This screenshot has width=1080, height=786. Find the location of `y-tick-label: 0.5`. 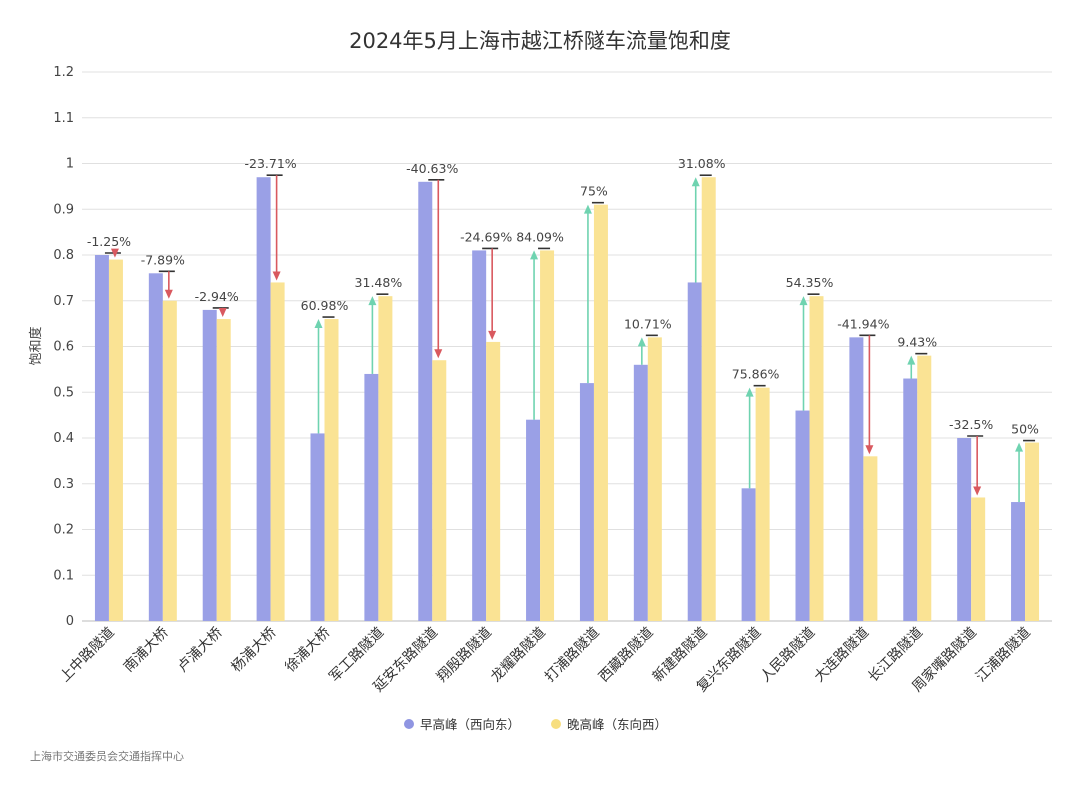

y-tick-label: 0.5 is located at coordinates (63, 392).